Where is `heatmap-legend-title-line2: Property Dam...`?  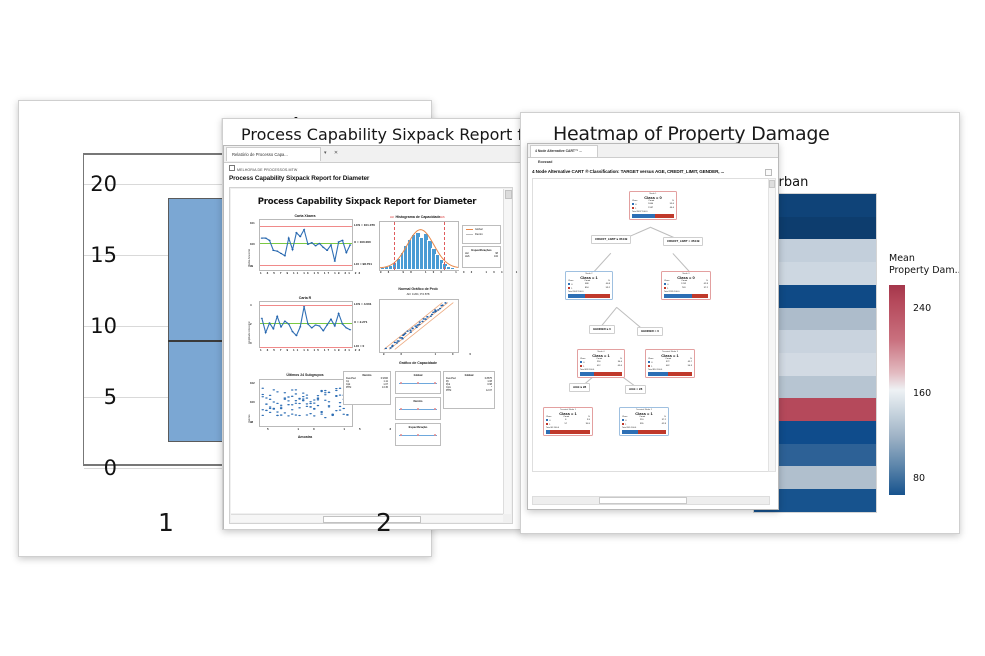
heatmap-legend-title-line2: Property Dam... is located at coordinates (924, 270).